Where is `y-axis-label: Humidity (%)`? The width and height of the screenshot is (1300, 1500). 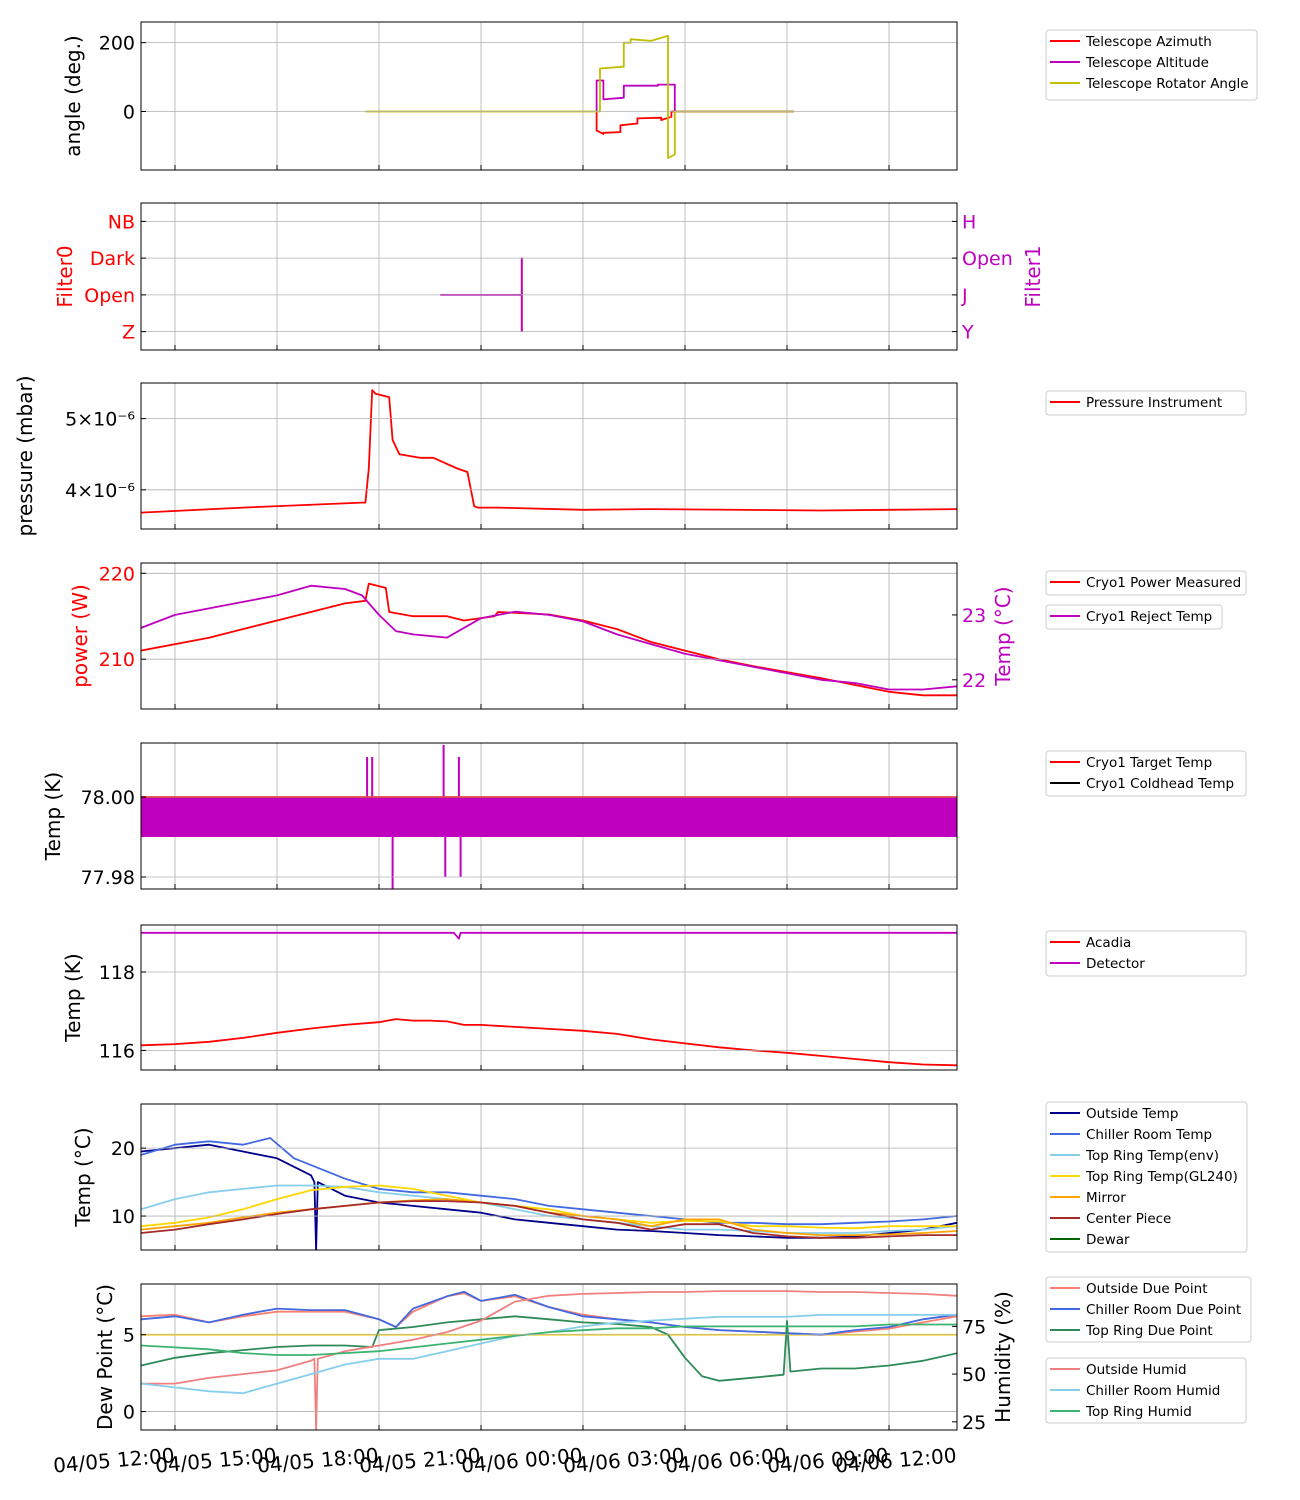 y-axis-label: Humidity (%) is located at coordinates (1003, 1357).